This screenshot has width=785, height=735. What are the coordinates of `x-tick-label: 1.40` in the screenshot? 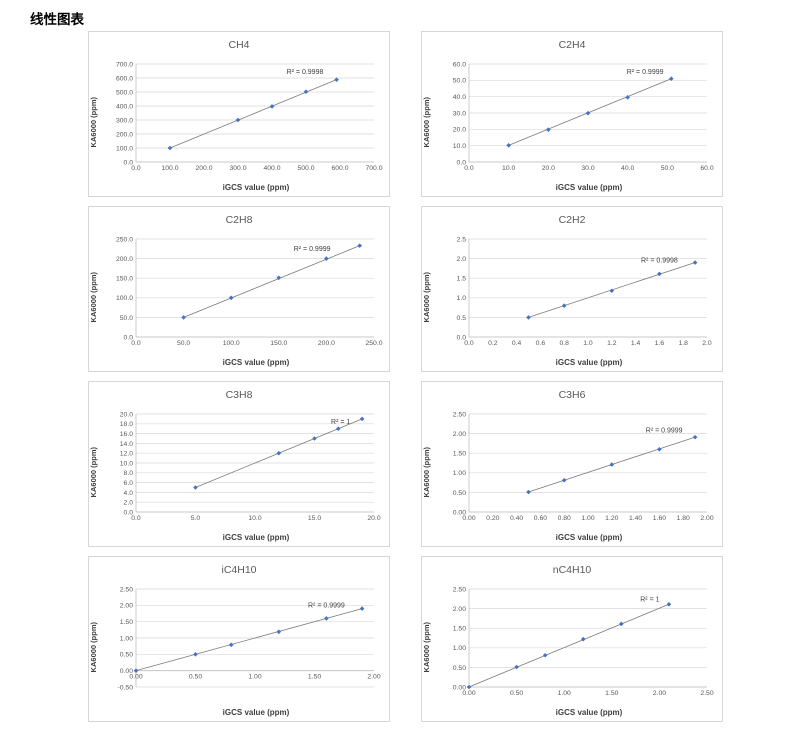 It's located at (635, 518).